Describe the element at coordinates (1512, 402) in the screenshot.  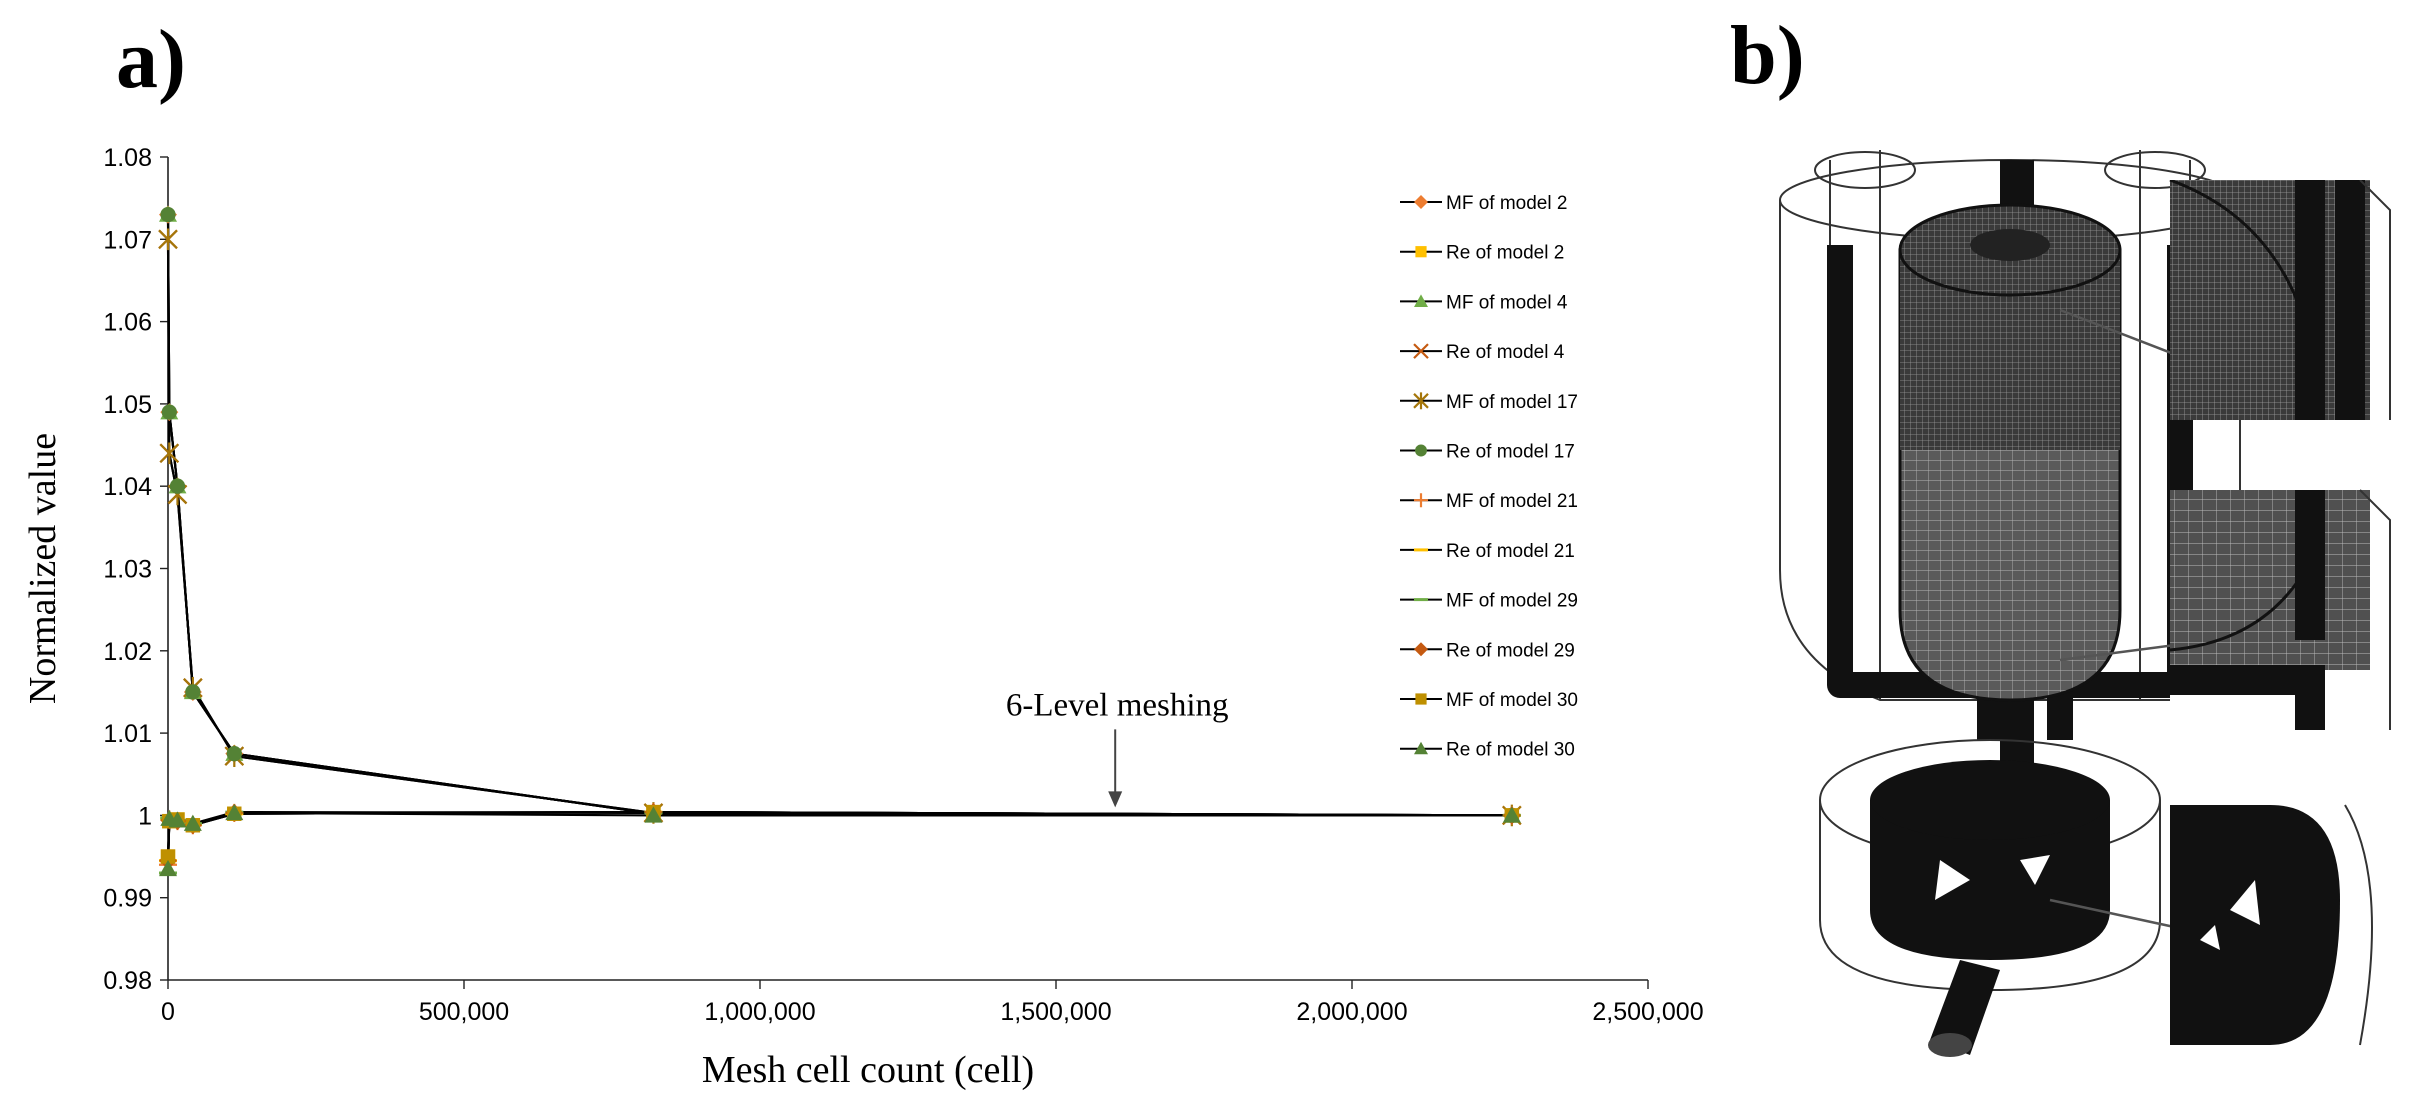
I see `legend-label: MF of model 17` at that location.